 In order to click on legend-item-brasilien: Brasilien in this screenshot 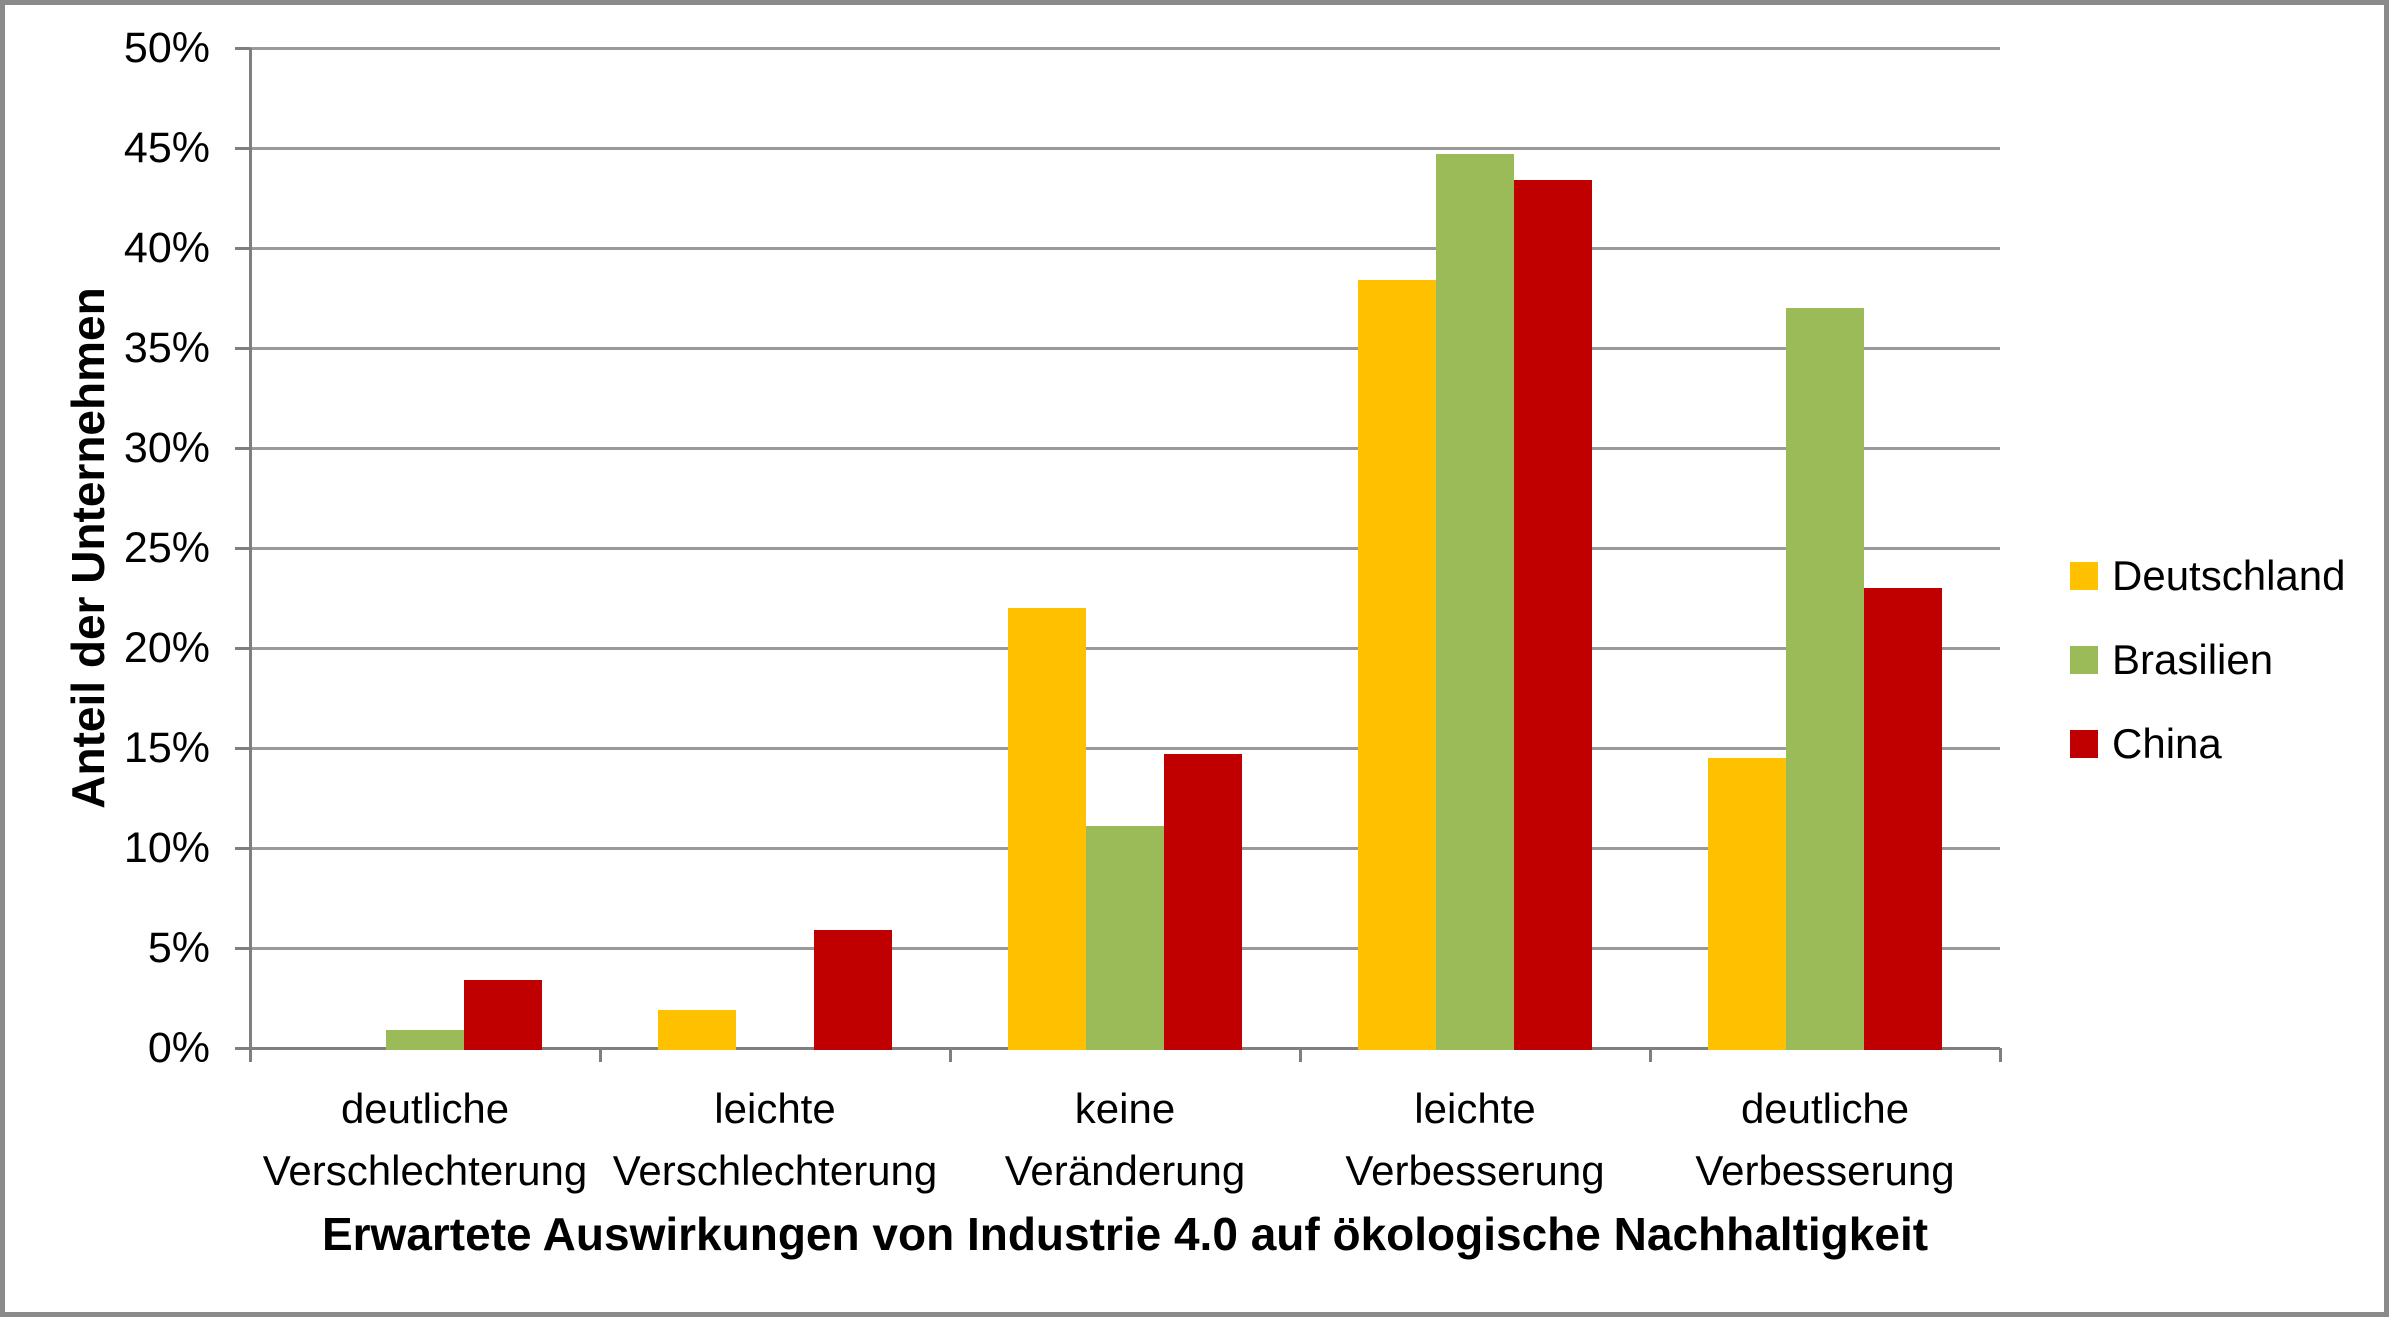, I will do `click(2207, 660)`.